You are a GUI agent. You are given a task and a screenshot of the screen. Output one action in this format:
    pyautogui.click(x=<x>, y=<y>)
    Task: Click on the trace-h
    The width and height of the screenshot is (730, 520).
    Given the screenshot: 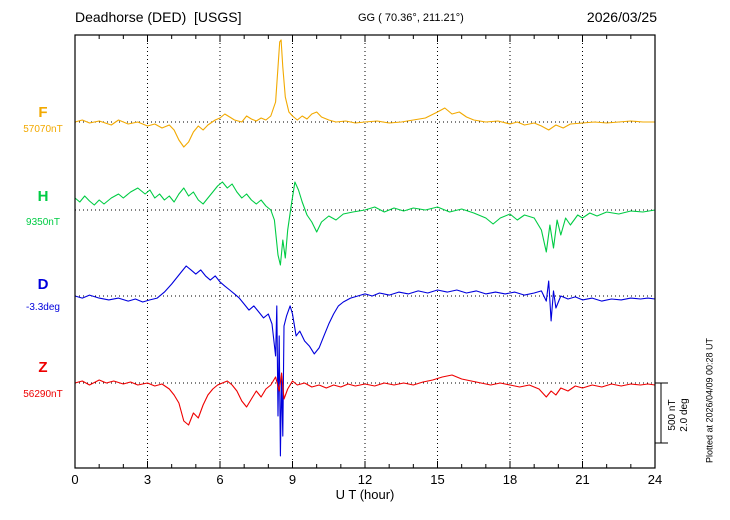 What is the action you would take?
    pyautogui.click(x=365, y=223)
    